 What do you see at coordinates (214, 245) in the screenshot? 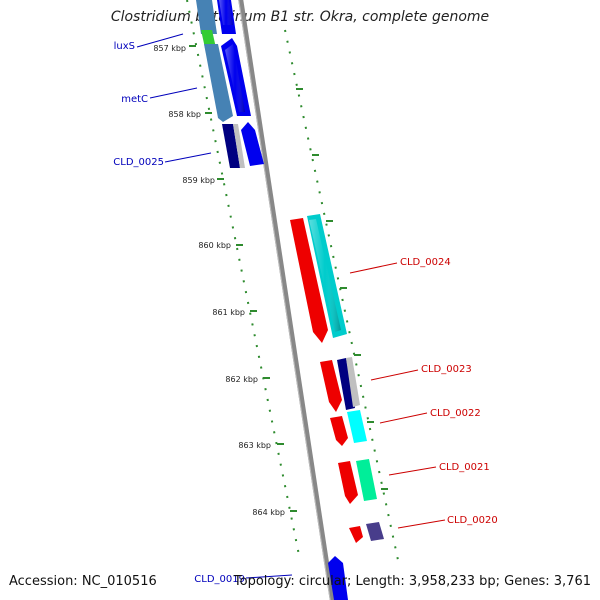
I see `scale-label: 860 kbp` at bounding box center [214, 245].